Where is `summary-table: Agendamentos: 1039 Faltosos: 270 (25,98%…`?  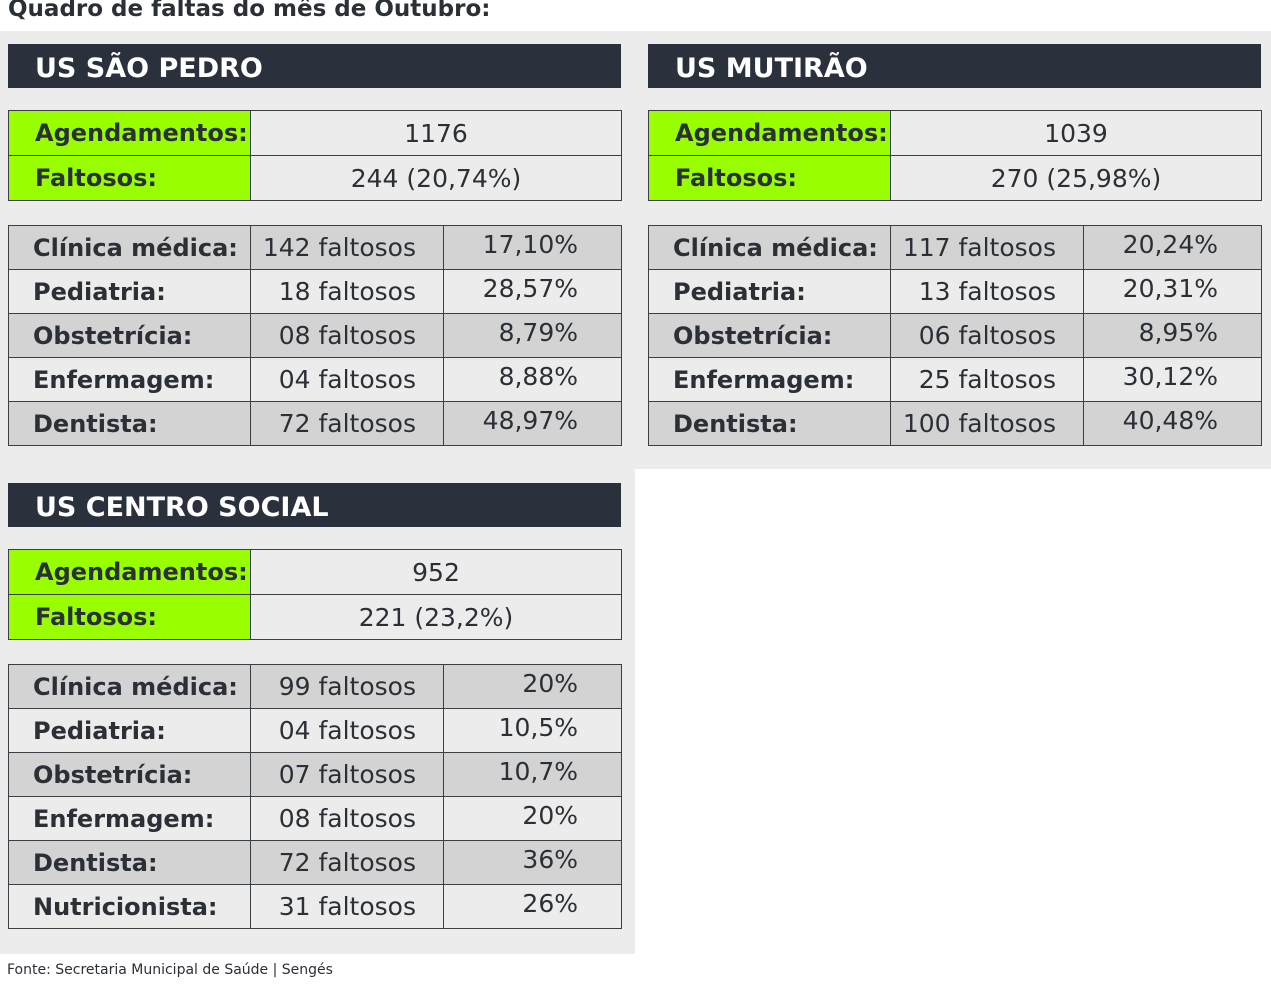 summary-table: Agendamentos: 1039 Faltosos: 270 (25,98%… is located at coordinates (955, 155).